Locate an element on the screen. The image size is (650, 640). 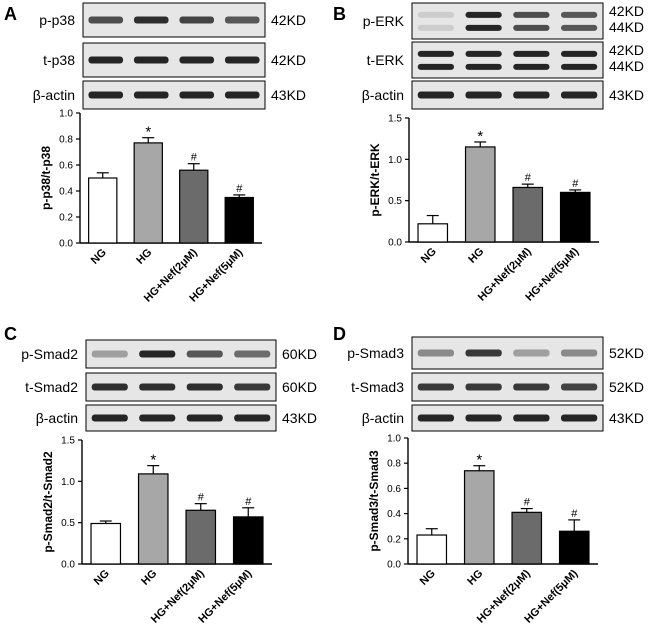
blot-protein-label: p-Smad3 is located at coordinates (375, 353).